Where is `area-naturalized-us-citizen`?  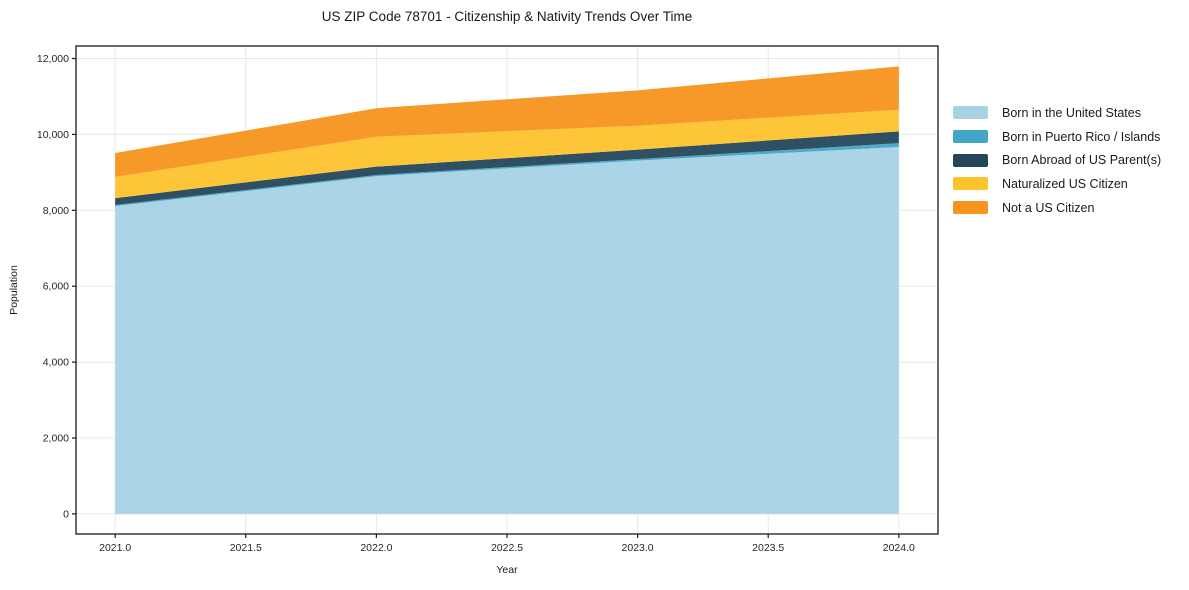
area-naturalized-us-citizen is located at coordinates (507, 154).